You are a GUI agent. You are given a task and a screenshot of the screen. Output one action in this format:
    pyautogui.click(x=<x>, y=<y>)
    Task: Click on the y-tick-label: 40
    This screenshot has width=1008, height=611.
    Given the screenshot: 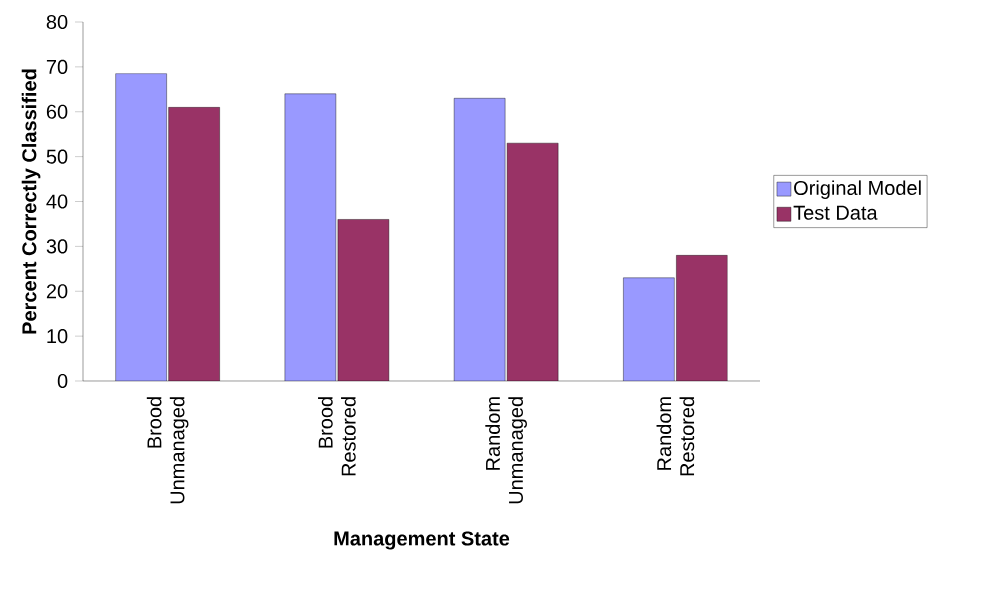 What is the action you would take?
    pyautogui.click(x=57, y=201)
    